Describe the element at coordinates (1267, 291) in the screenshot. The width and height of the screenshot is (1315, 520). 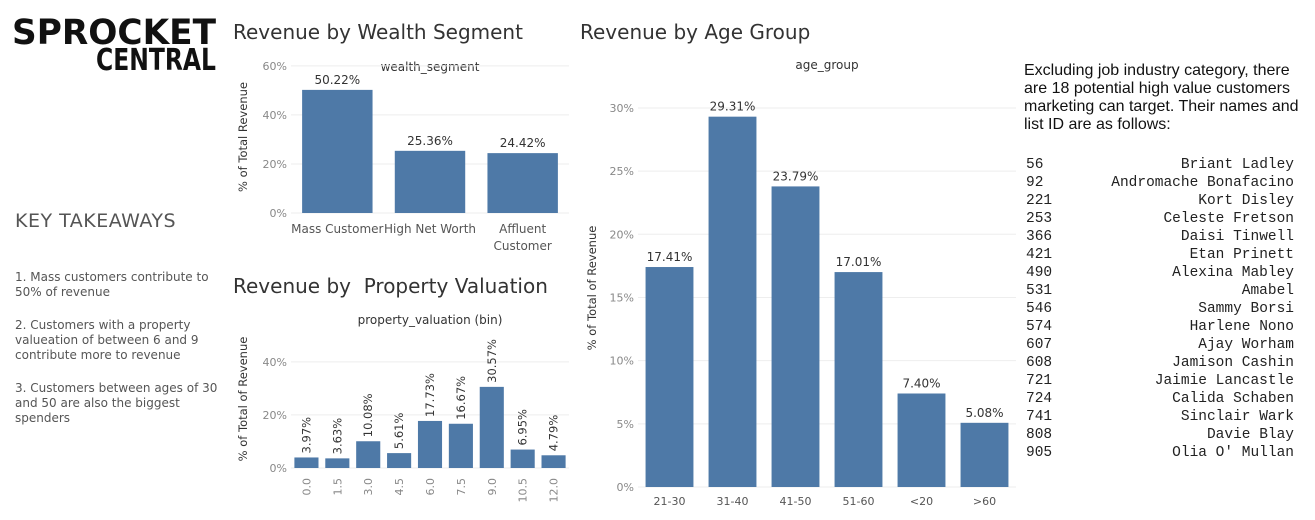
I see `customer-name: Amabel` at that location.